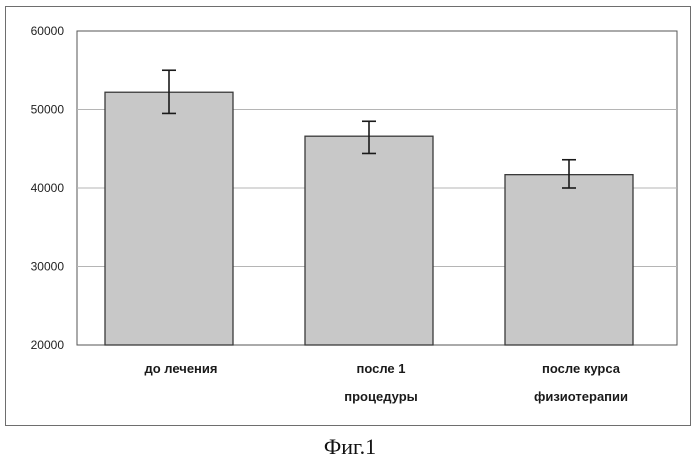 This screenshot has width=700, height=465. I want to click on category-label: после курса, so click(581, 368).